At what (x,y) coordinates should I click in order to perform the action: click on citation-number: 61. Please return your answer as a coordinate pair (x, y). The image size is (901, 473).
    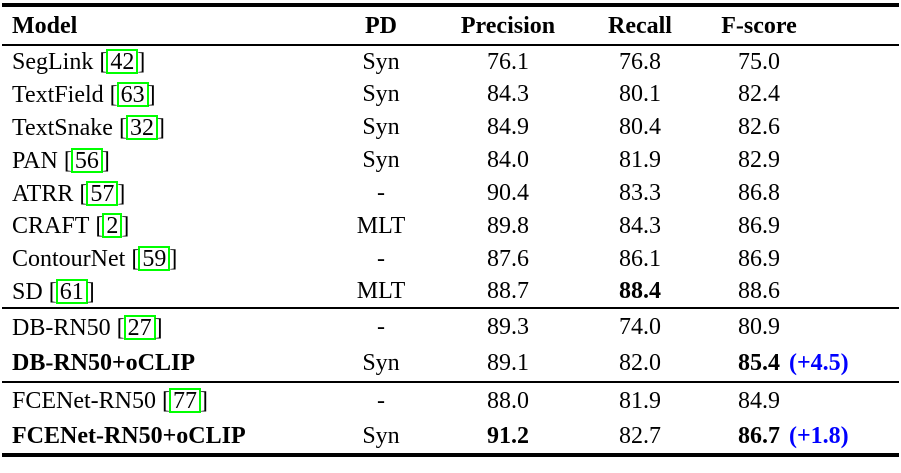
    Looking at the image, I should click on (71, 291).